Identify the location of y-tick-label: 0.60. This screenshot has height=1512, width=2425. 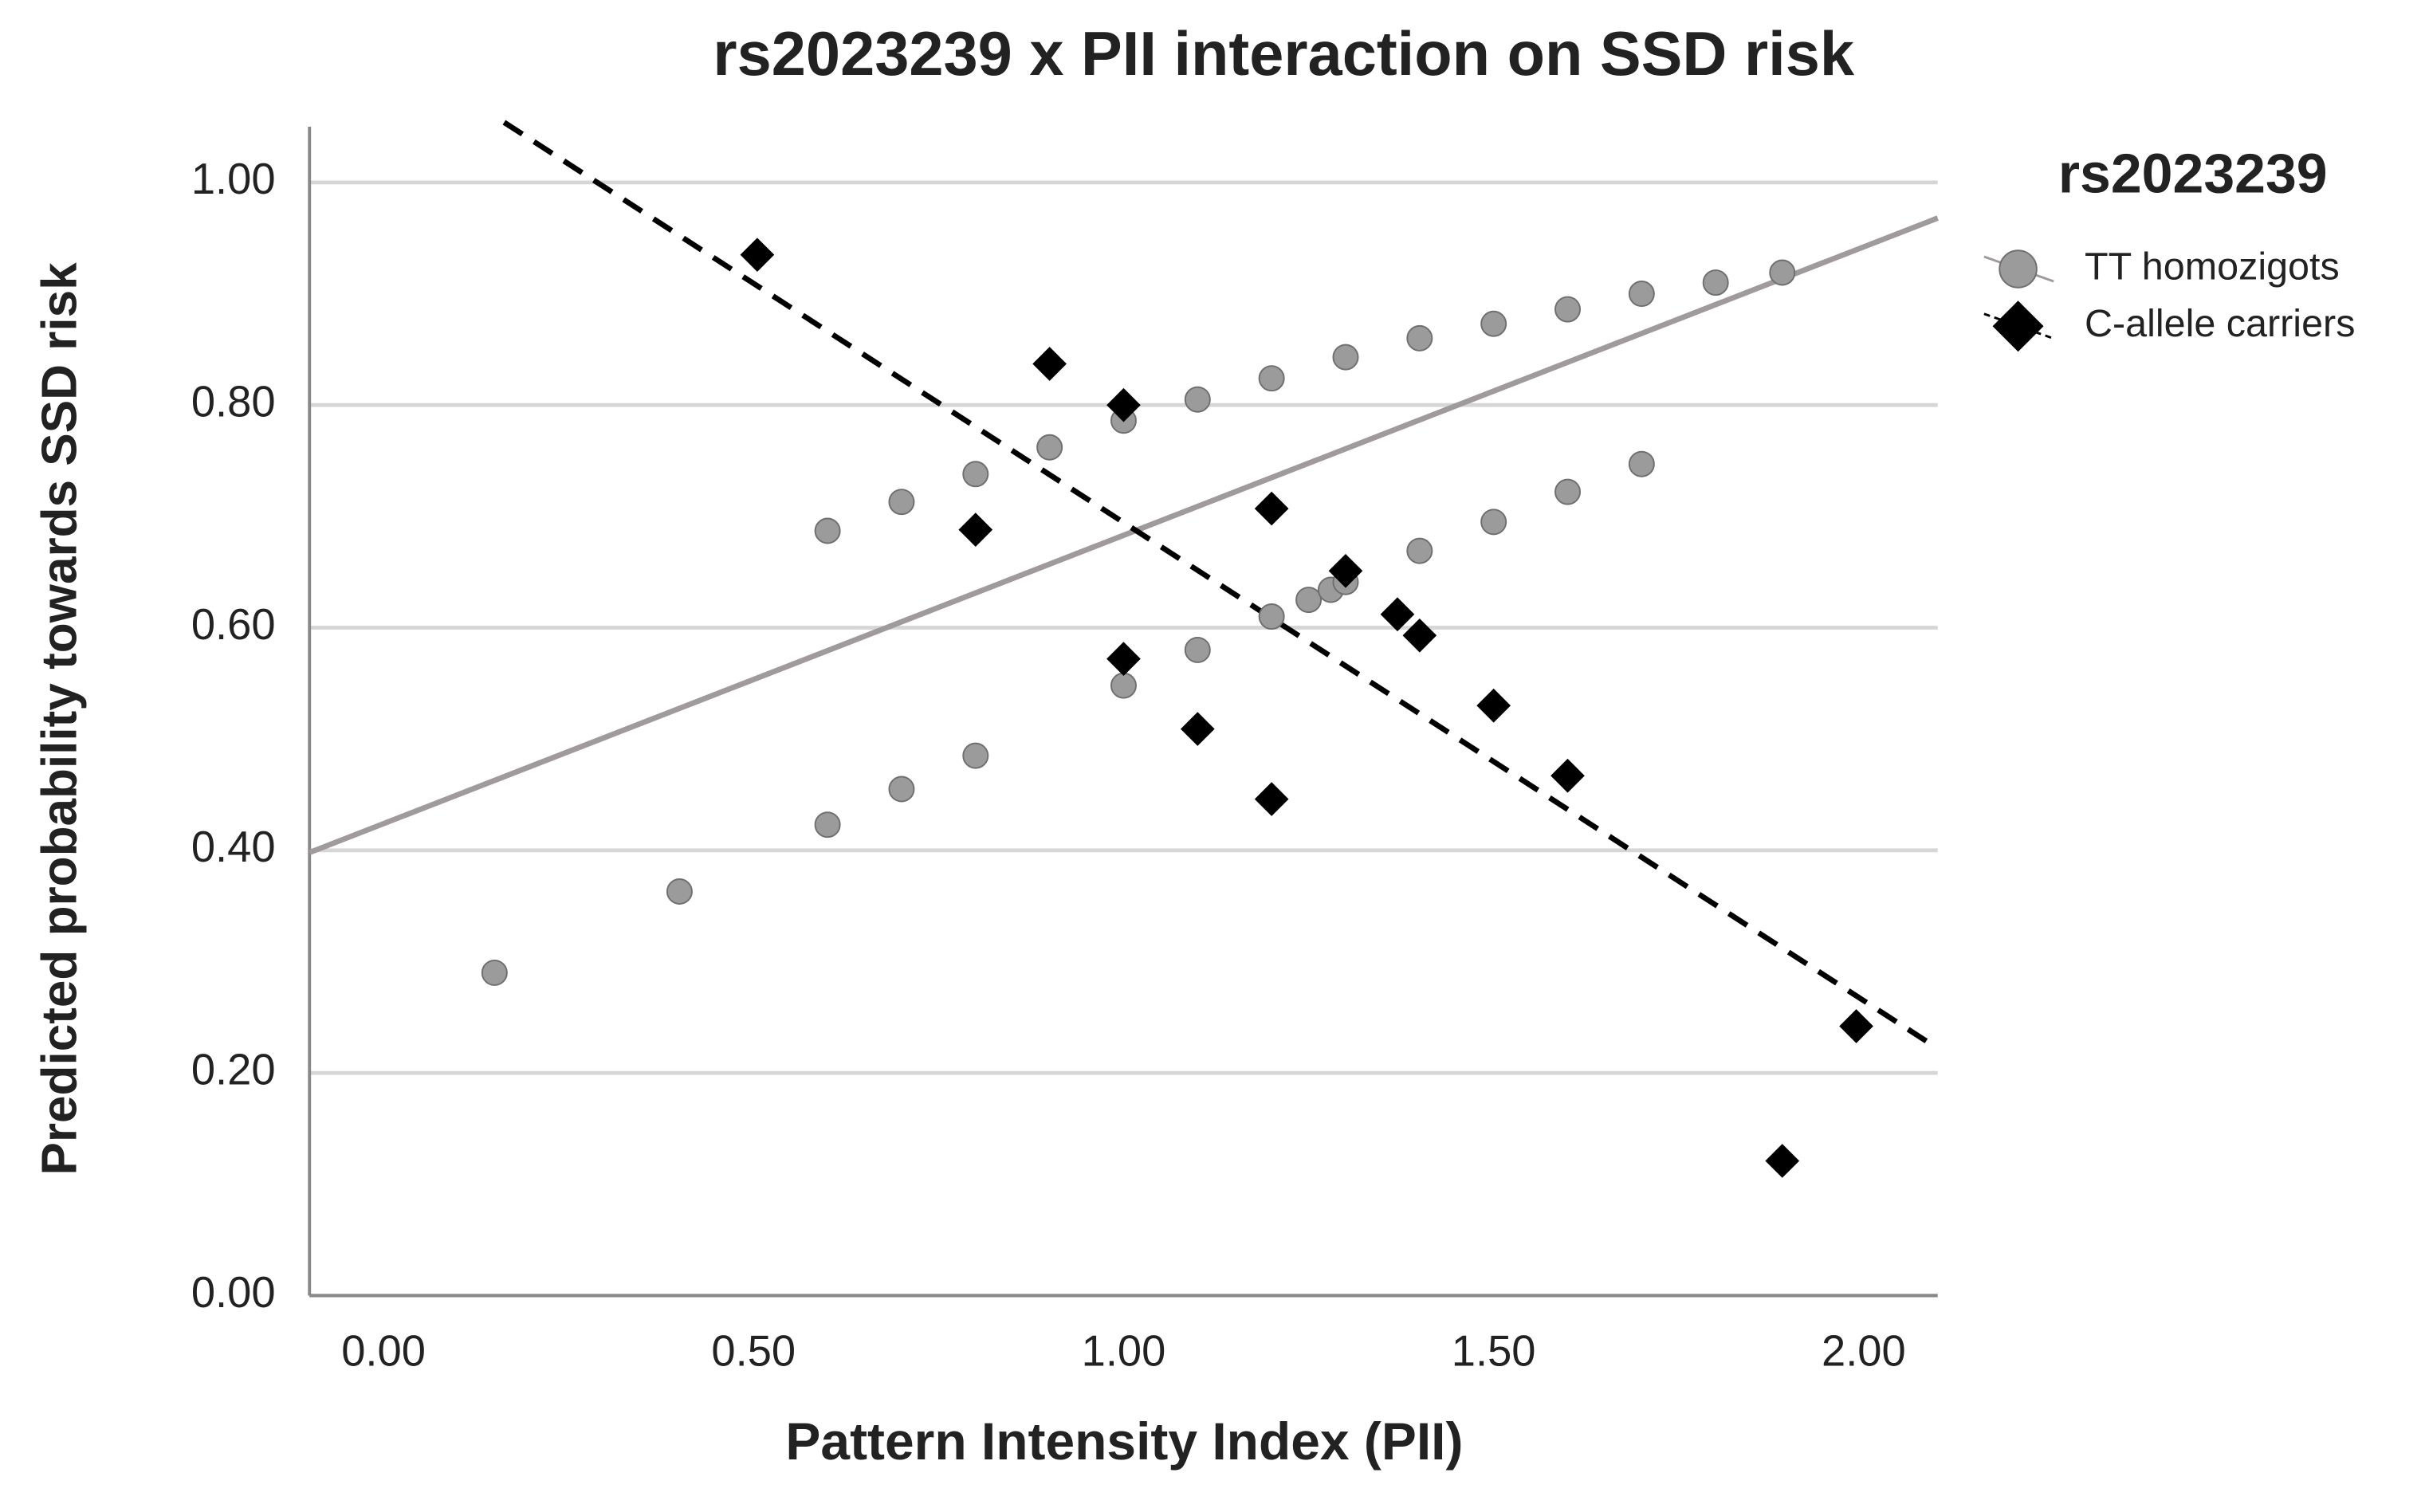
(234, 624).